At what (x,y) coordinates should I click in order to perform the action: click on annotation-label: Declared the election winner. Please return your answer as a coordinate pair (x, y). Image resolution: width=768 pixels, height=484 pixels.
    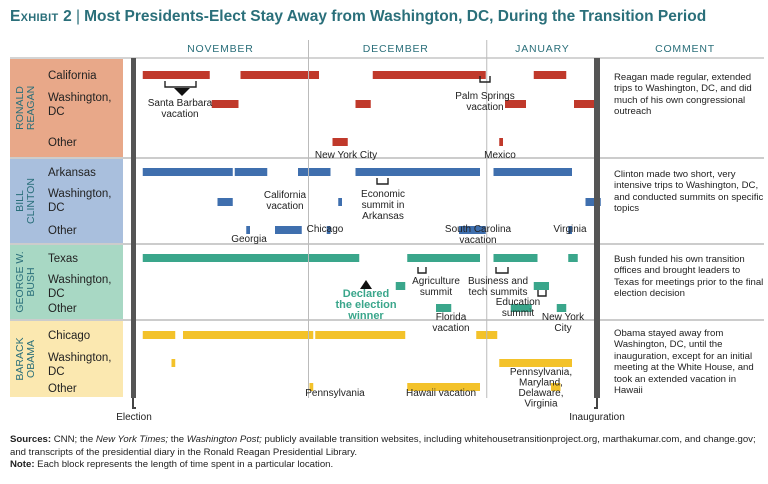
    Looking at the image, I should click on (365, 305).